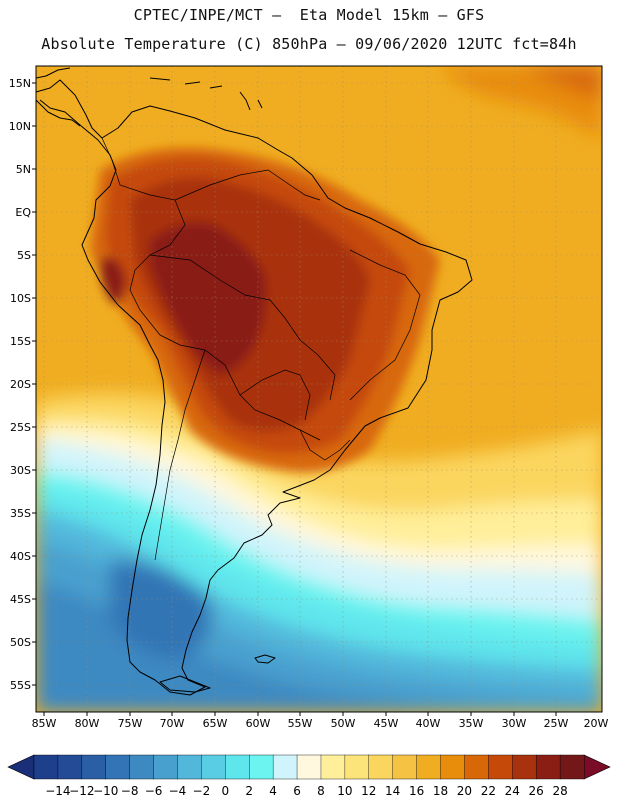 The image size is (618, 800). Describe the element at coordinates (386, 723) in the screenshot. I see `lon-label: 45W` at that location.